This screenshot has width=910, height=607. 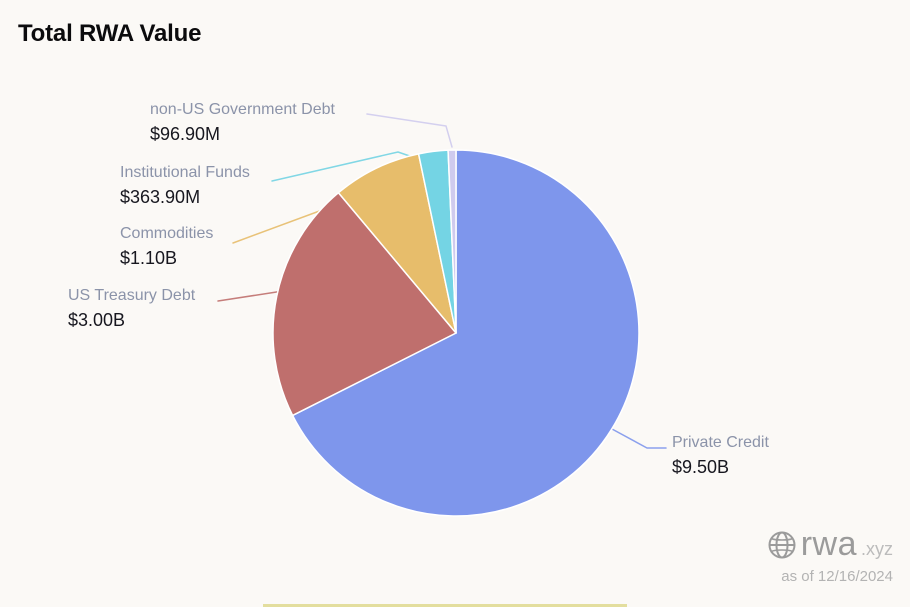 I want to click on slice-name: Private Credit, so click(x=720, y=442).